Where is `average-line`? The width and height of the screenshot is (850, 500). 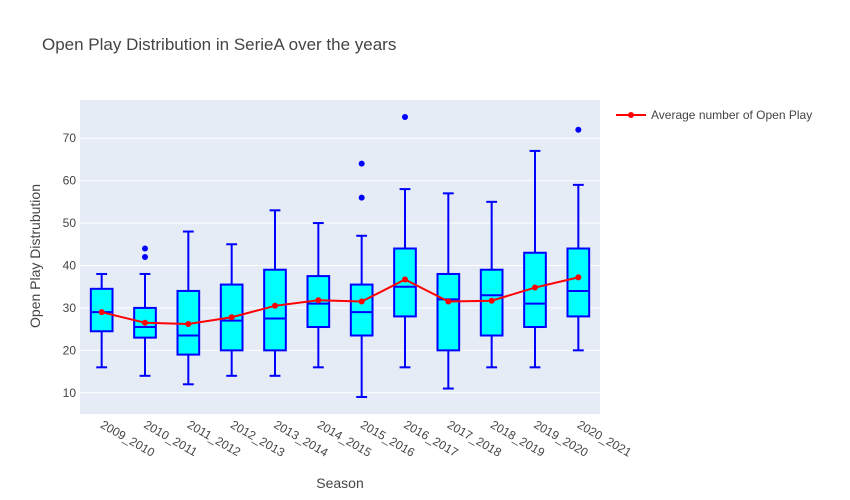 average-line is located at coordinates (340, 301).